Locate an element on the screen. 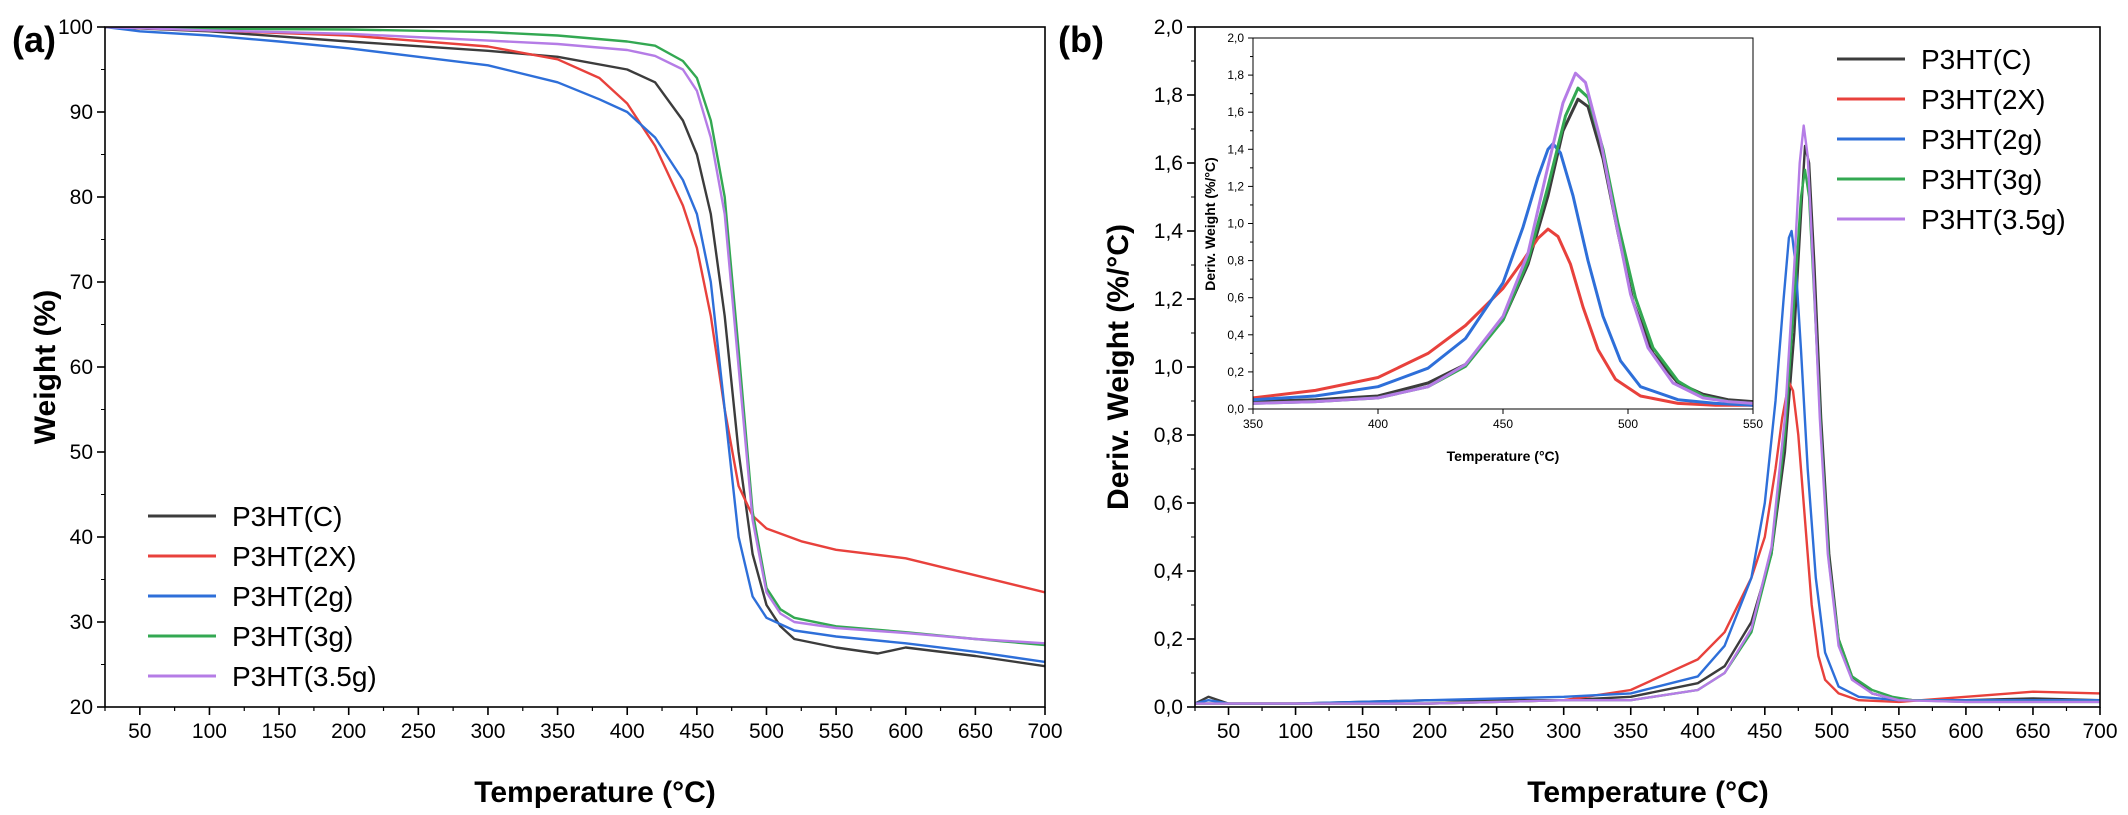  y-tick-label: 0,2 is located at coordinates (1168, 639).